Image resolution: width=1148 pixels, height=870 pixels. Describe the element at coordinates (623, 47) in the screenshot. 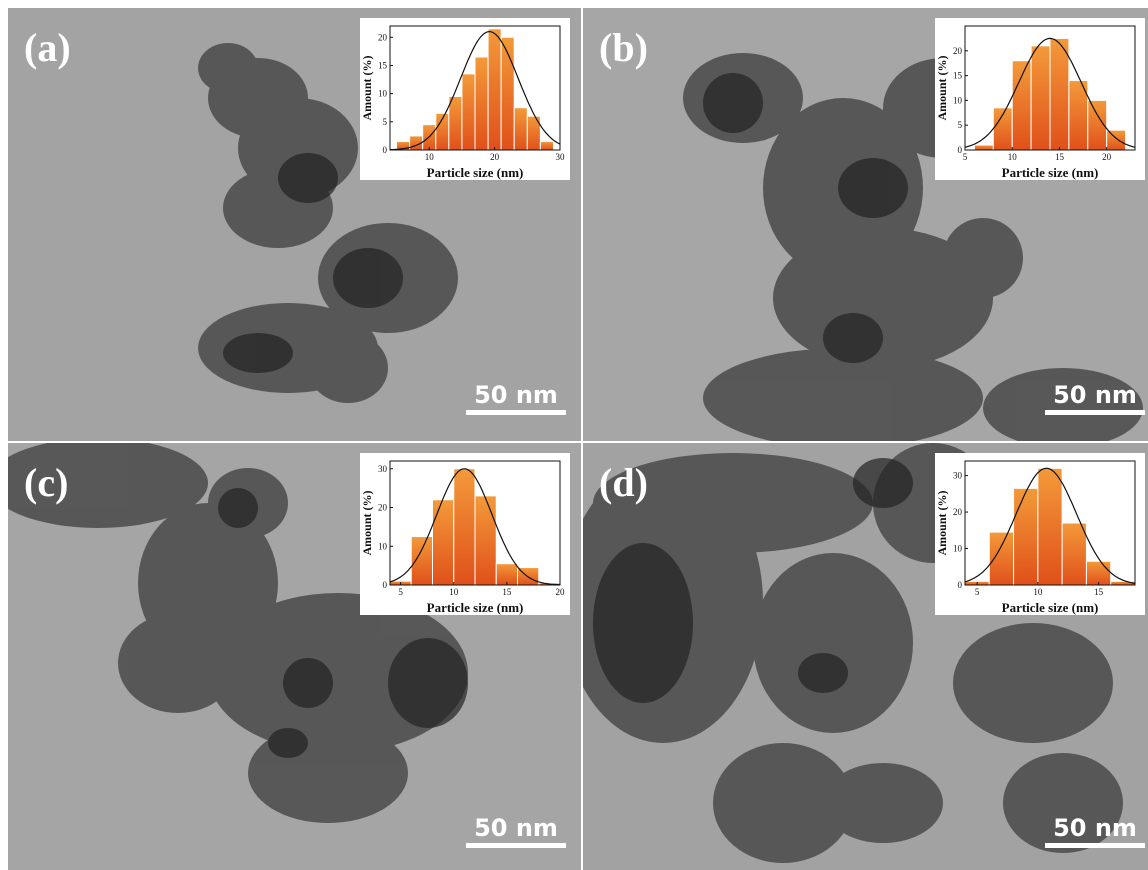

I see `panel-label-b: (b)` at that location.